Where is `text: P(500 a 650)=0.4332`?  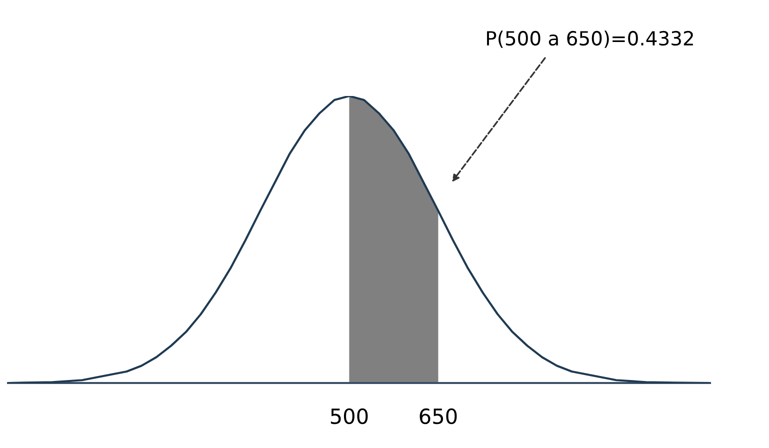
text: P(500 a 650)=0.4332 is located at coordinates (590, 39).